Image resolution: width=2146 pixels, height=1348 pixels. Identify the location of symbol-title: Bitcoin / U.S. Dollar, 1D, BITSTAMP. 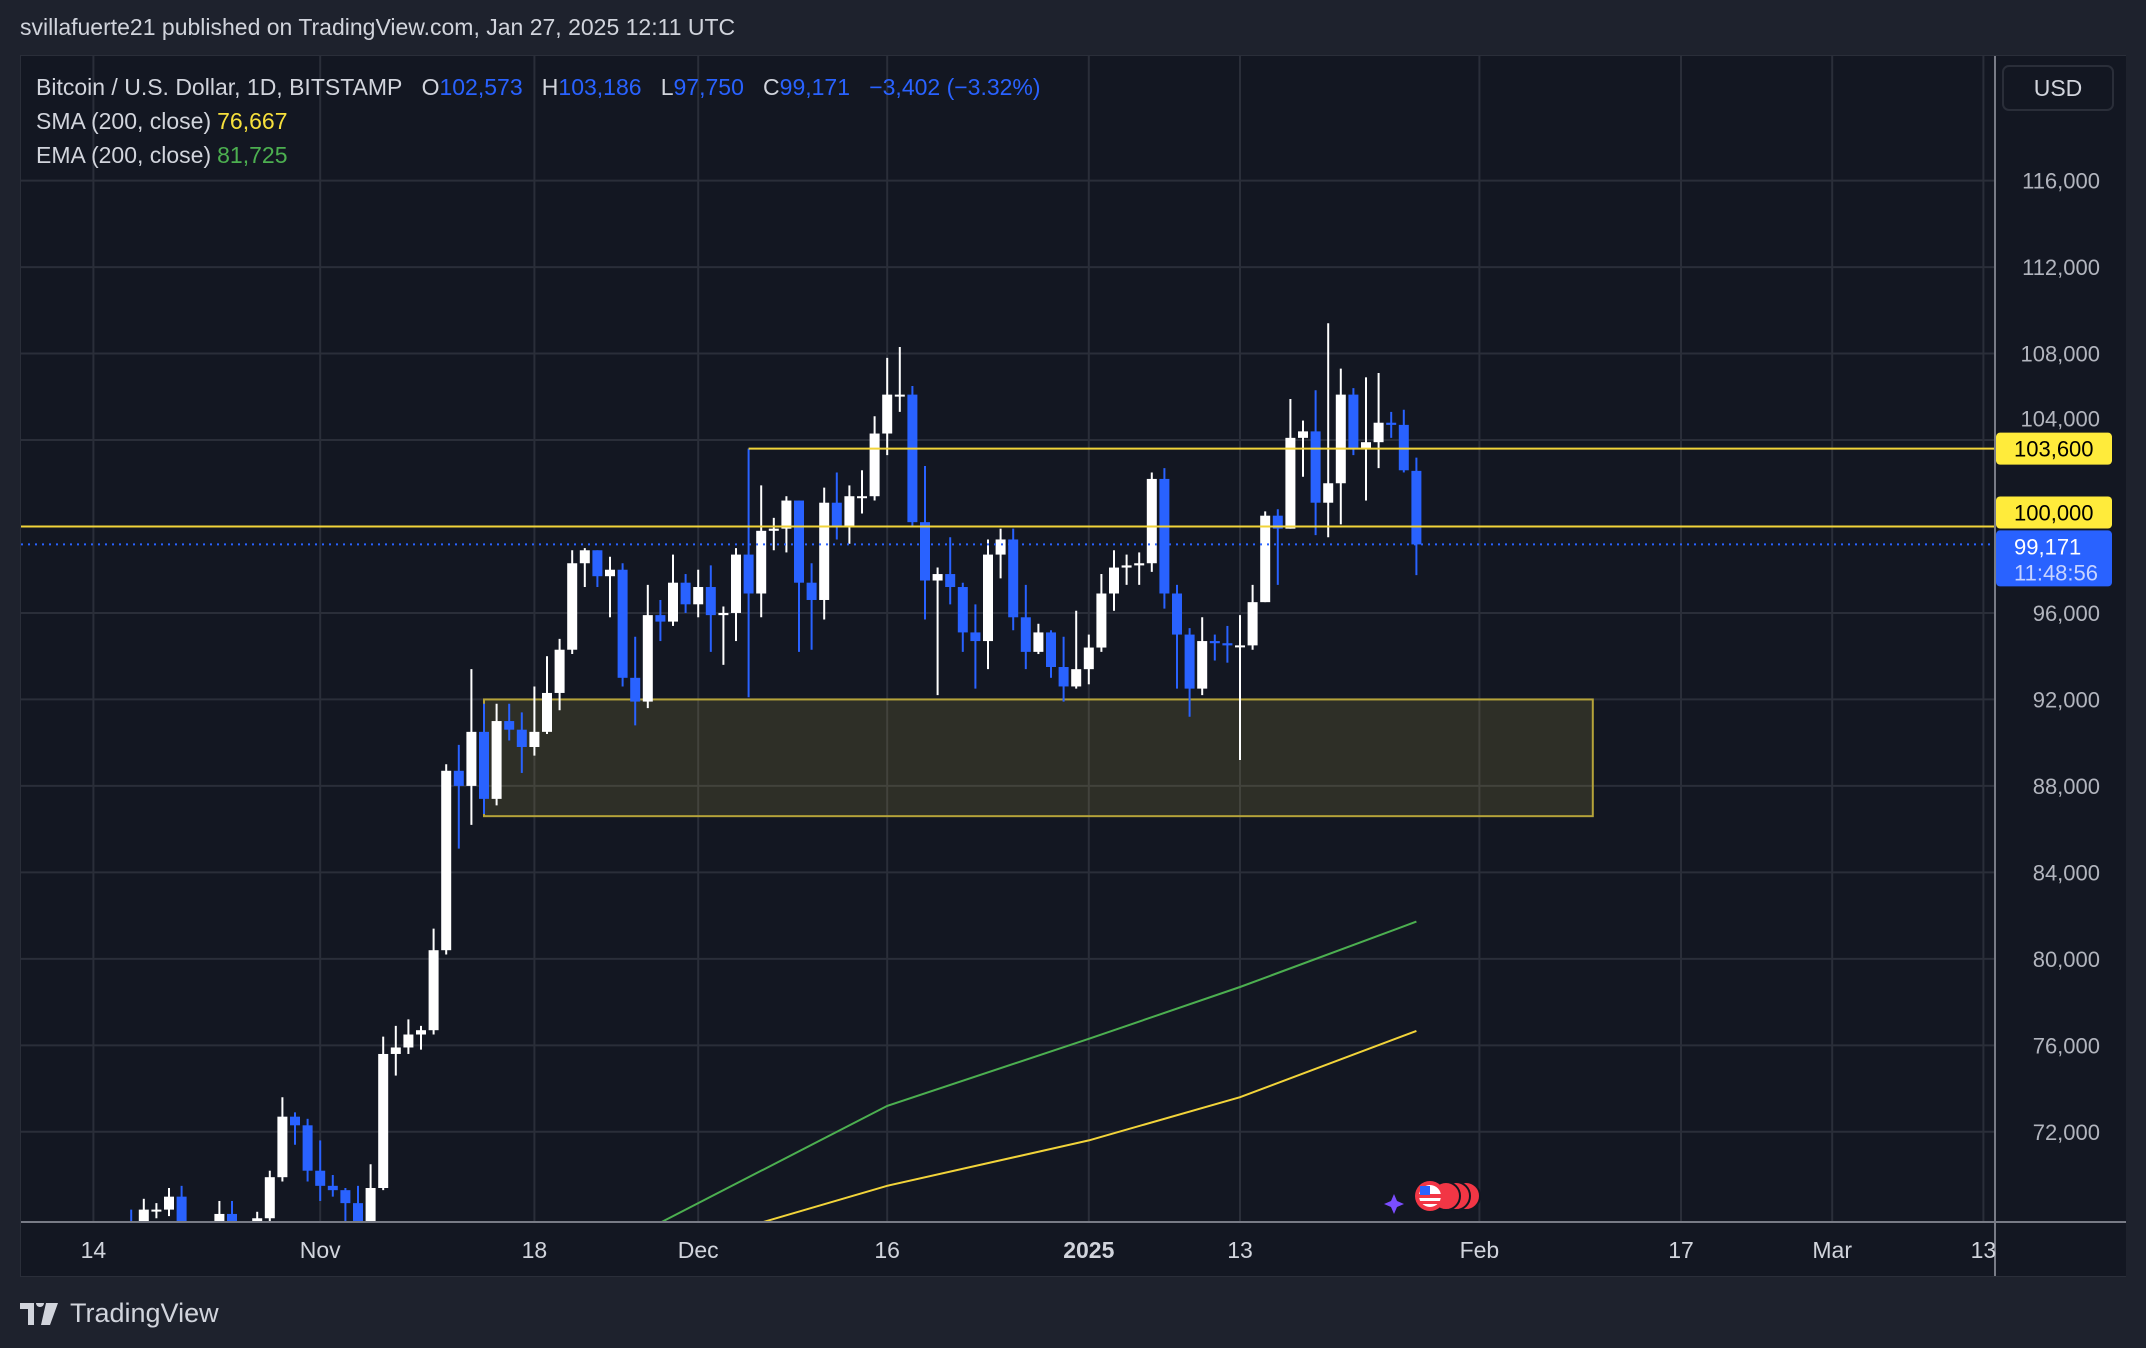
(219, 87).